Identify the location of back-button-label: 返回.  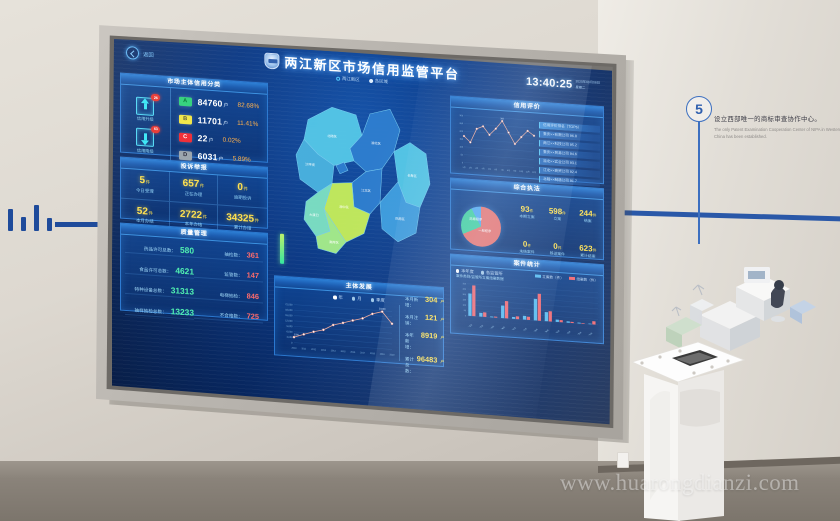
(148, 55).